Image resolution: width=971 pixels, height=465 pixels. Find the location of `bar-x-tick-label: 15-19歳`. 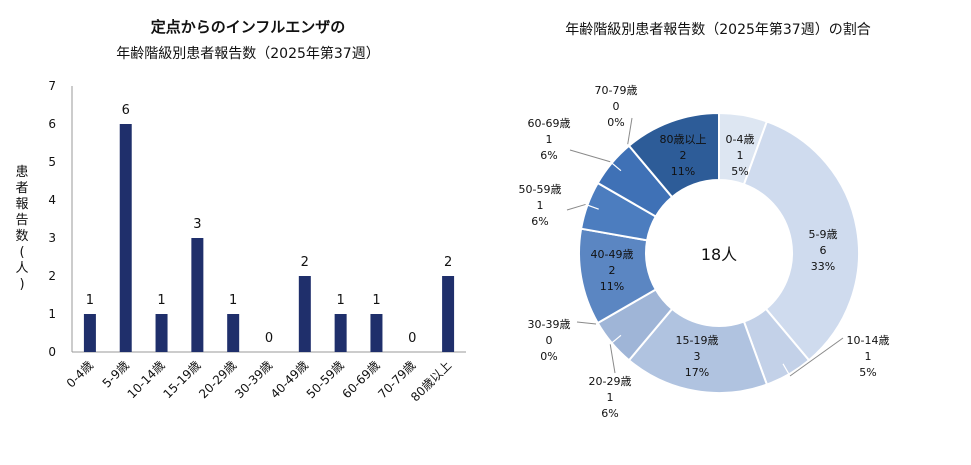

bar-x-tick-label: 15-19歳 is located at coordinates (181, 379).